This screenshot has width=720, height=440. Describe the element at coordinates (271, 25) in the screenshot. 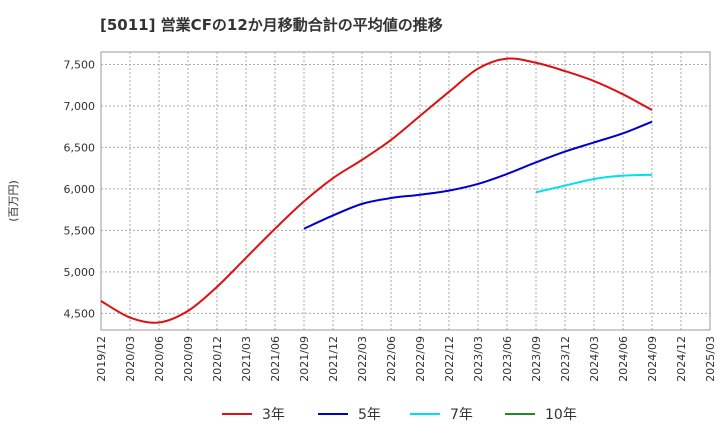

I see `chart-title: [5011] 営業CFの12か月移動合計の平均値の推移` at that location.